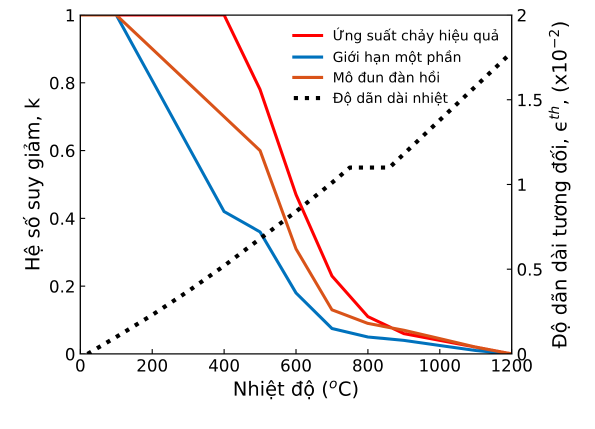 The image size is (595, 429). I want to click on y-axis-title: Hệ số suy giảm, k, so click(33, 184).